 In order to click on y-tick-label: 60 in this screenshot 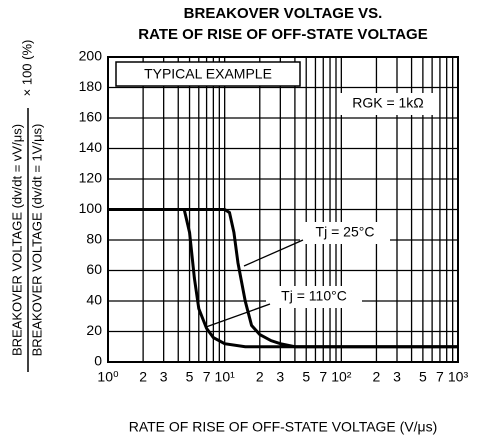, I will do `click(94, 269)`.